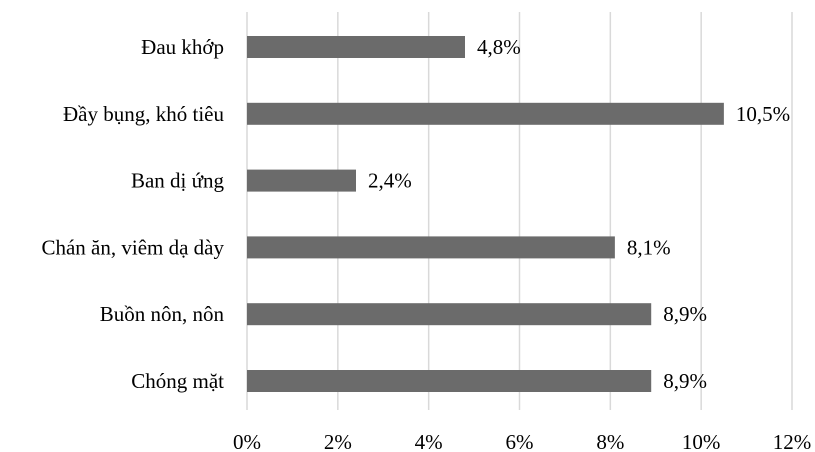  I want to click on x-axis-tick-labels: 0% 2% 4% 6% 8% 10% 12%, so click(522, 441).